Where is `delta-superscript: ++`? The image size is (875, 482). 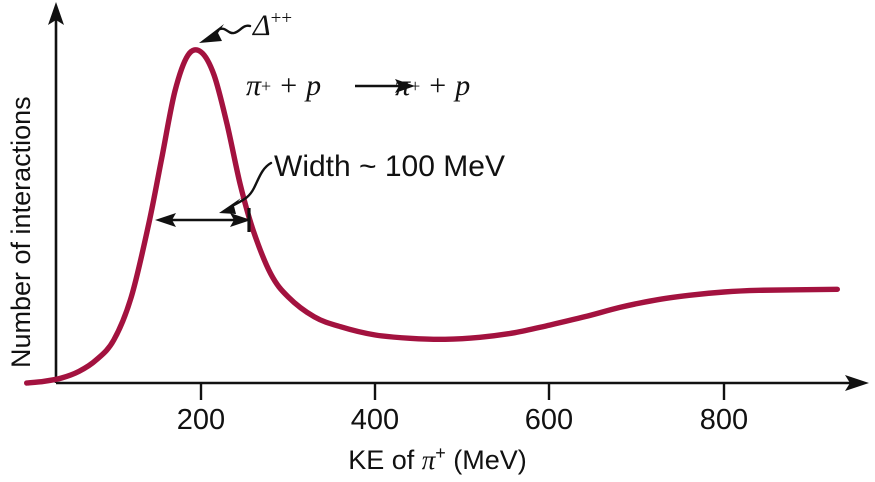
delta-superscript: ++ is located at coordinates (281, 18).